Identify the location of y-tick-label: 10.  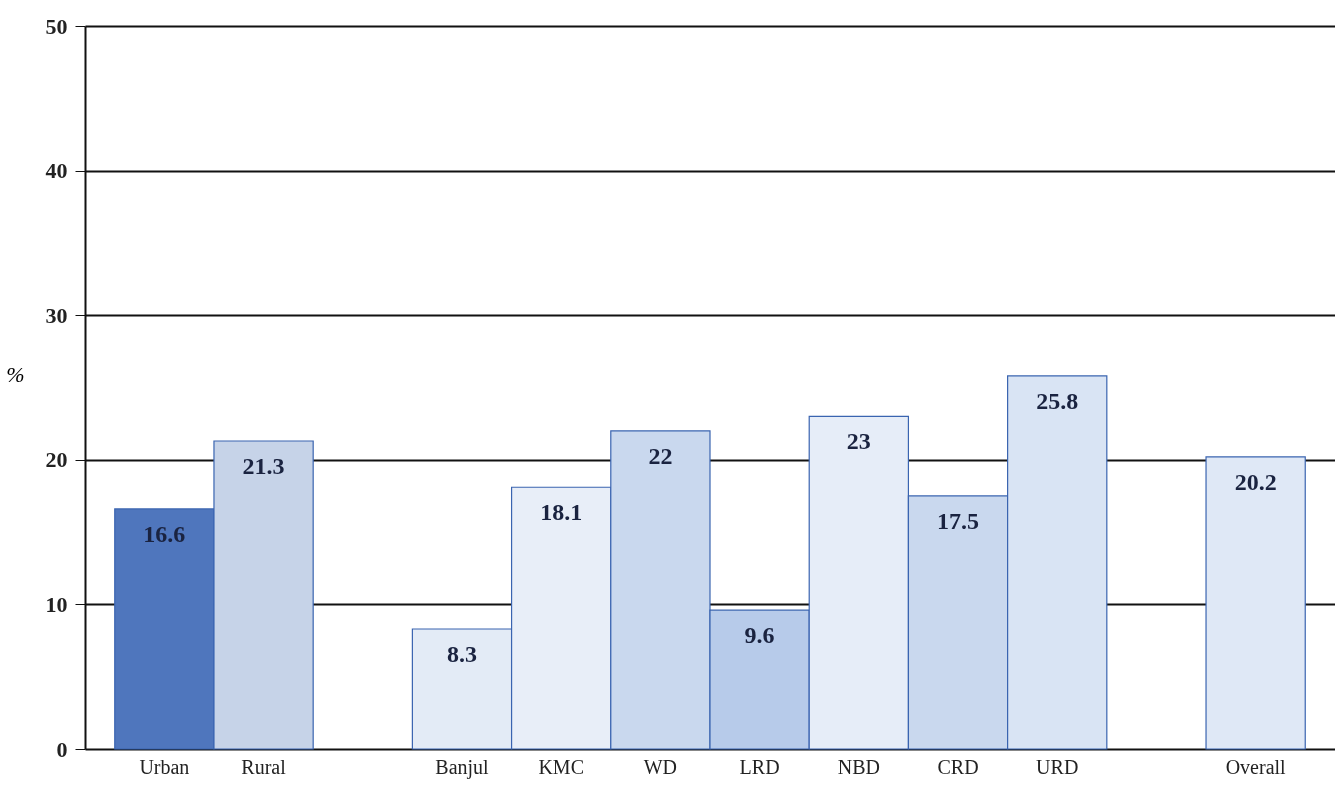
(56, 604).